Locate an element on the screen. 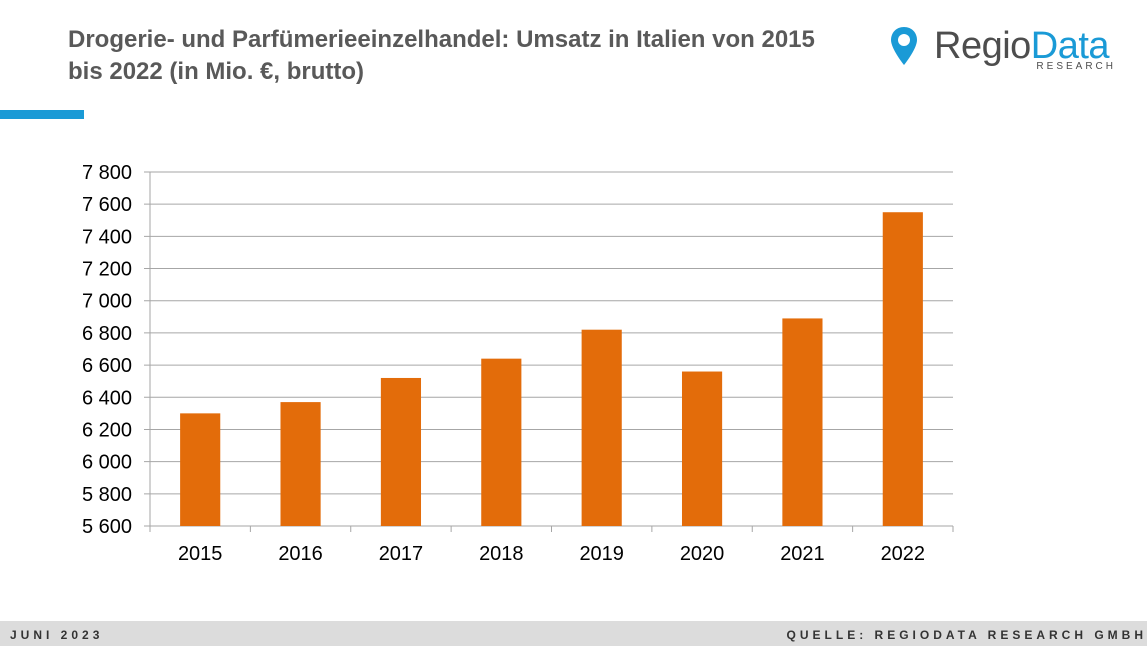 The image size is (1147, 646). bar-2022 is located at coordinates (902, 369).